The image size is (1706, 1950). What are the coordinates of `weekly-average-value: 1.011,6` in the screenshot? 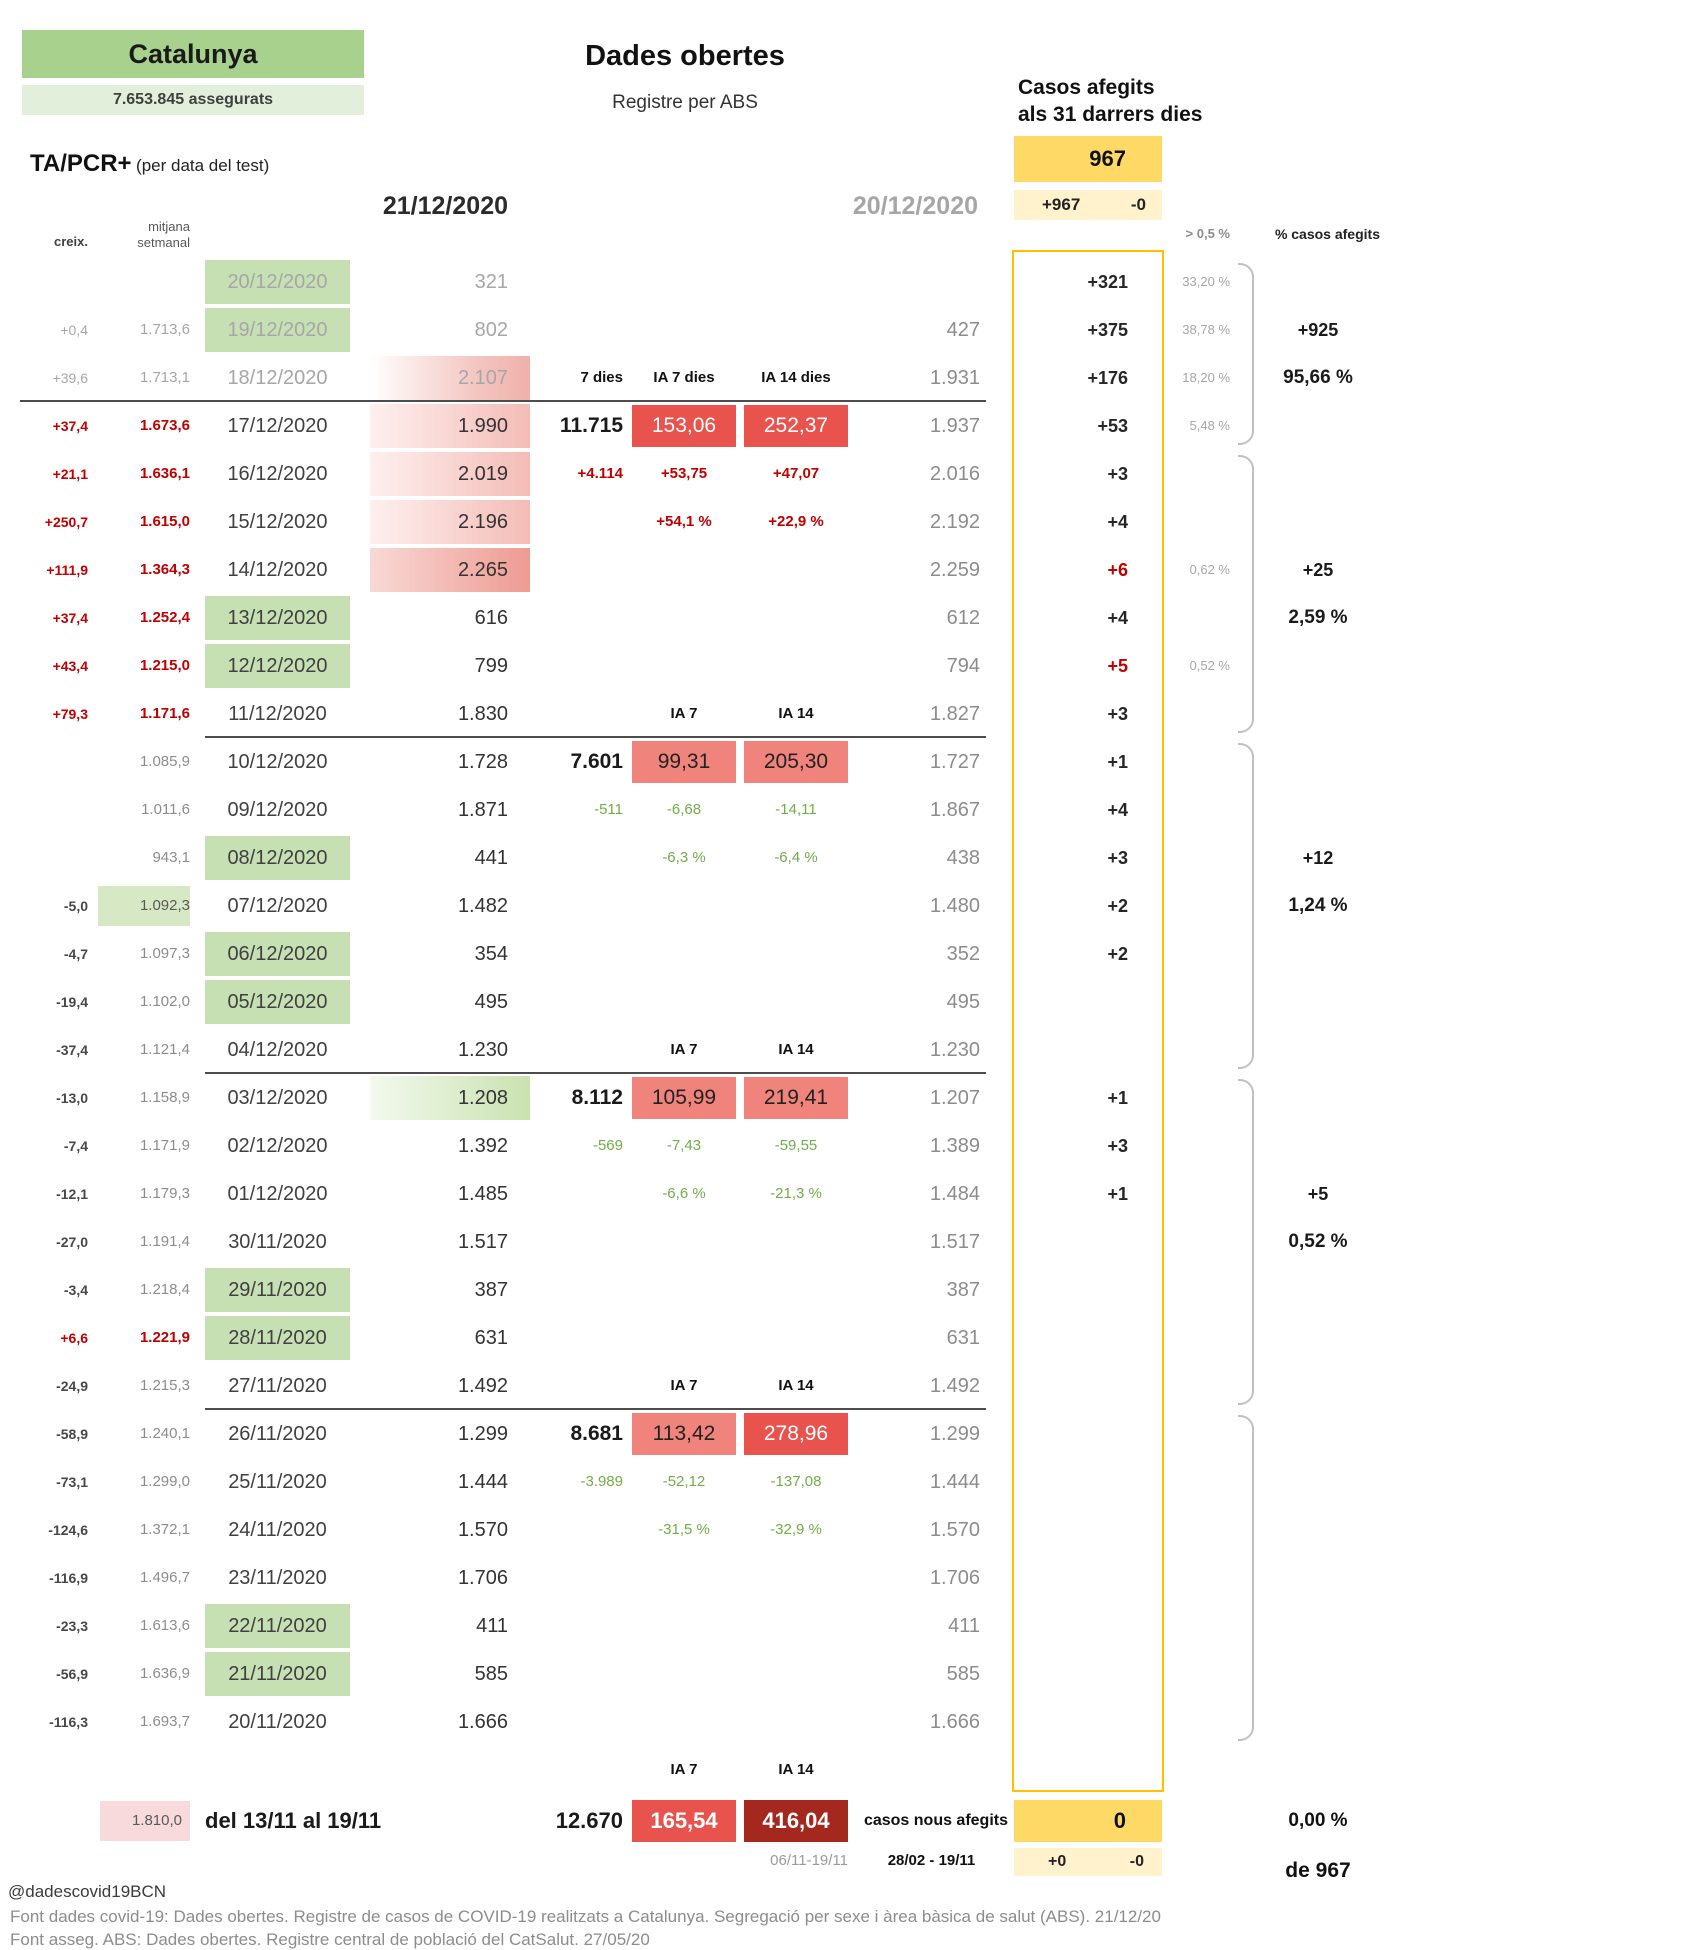 It's located at (165, 809).